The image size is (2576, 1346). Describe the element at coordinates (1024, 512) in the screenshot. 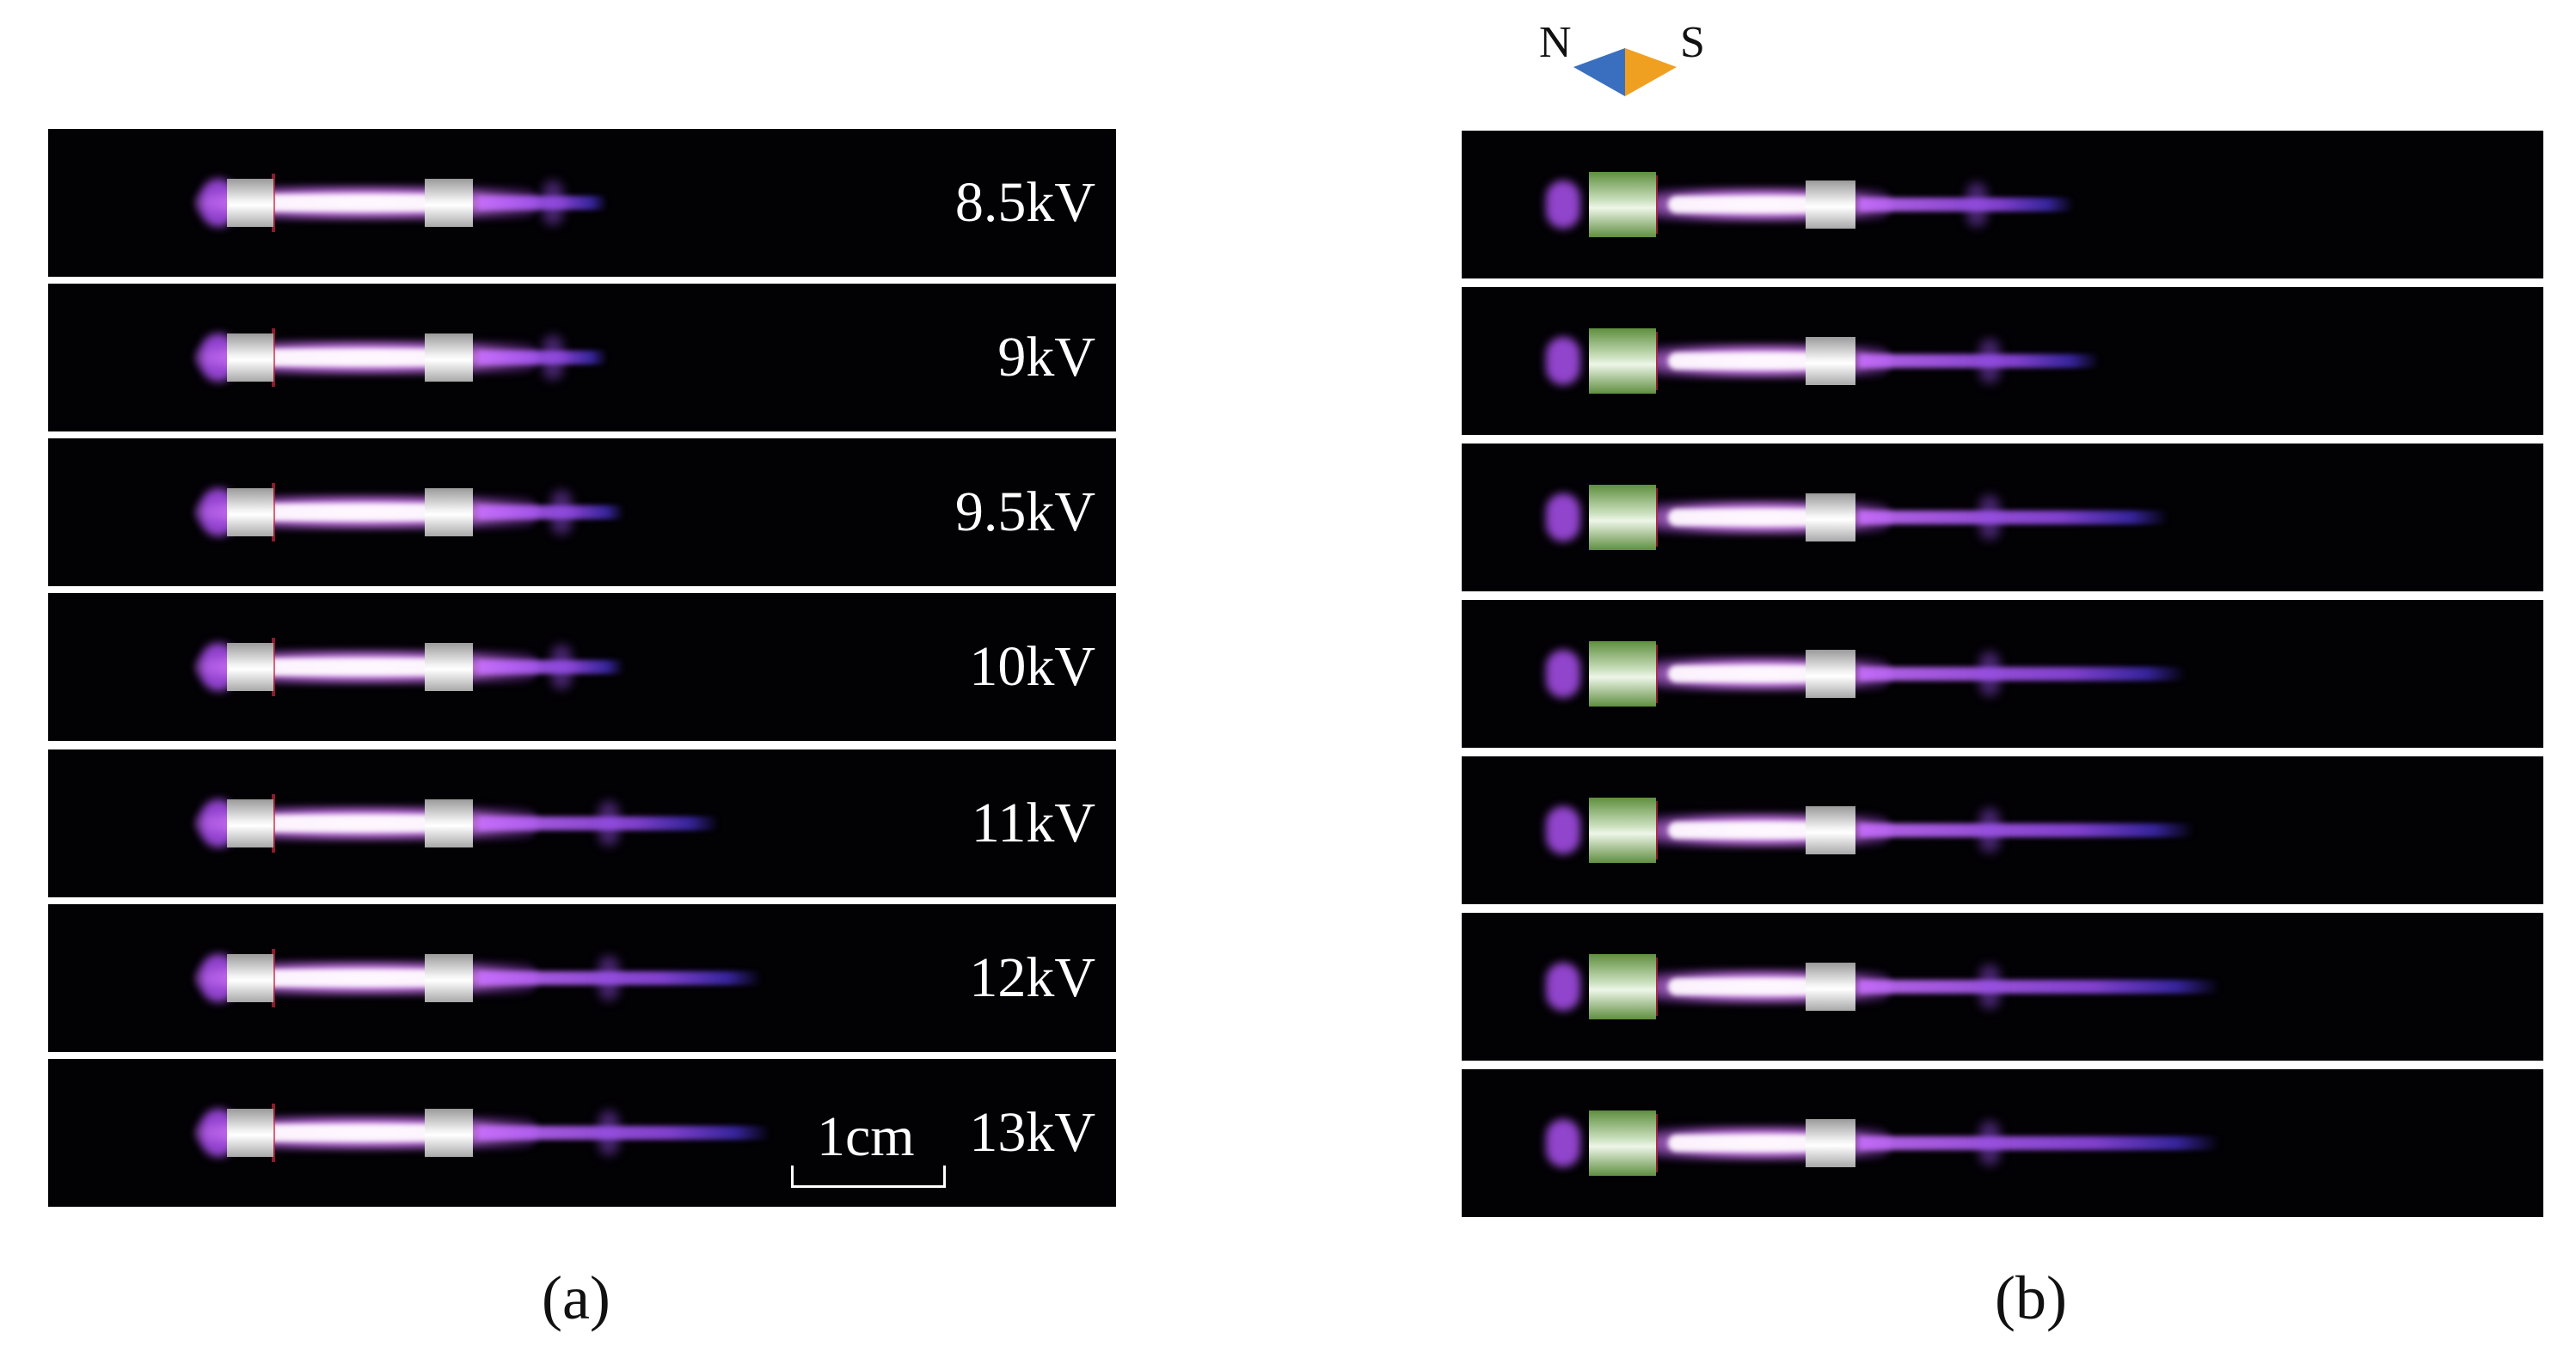

I see `voltage-label: 9.5kV` at that location.